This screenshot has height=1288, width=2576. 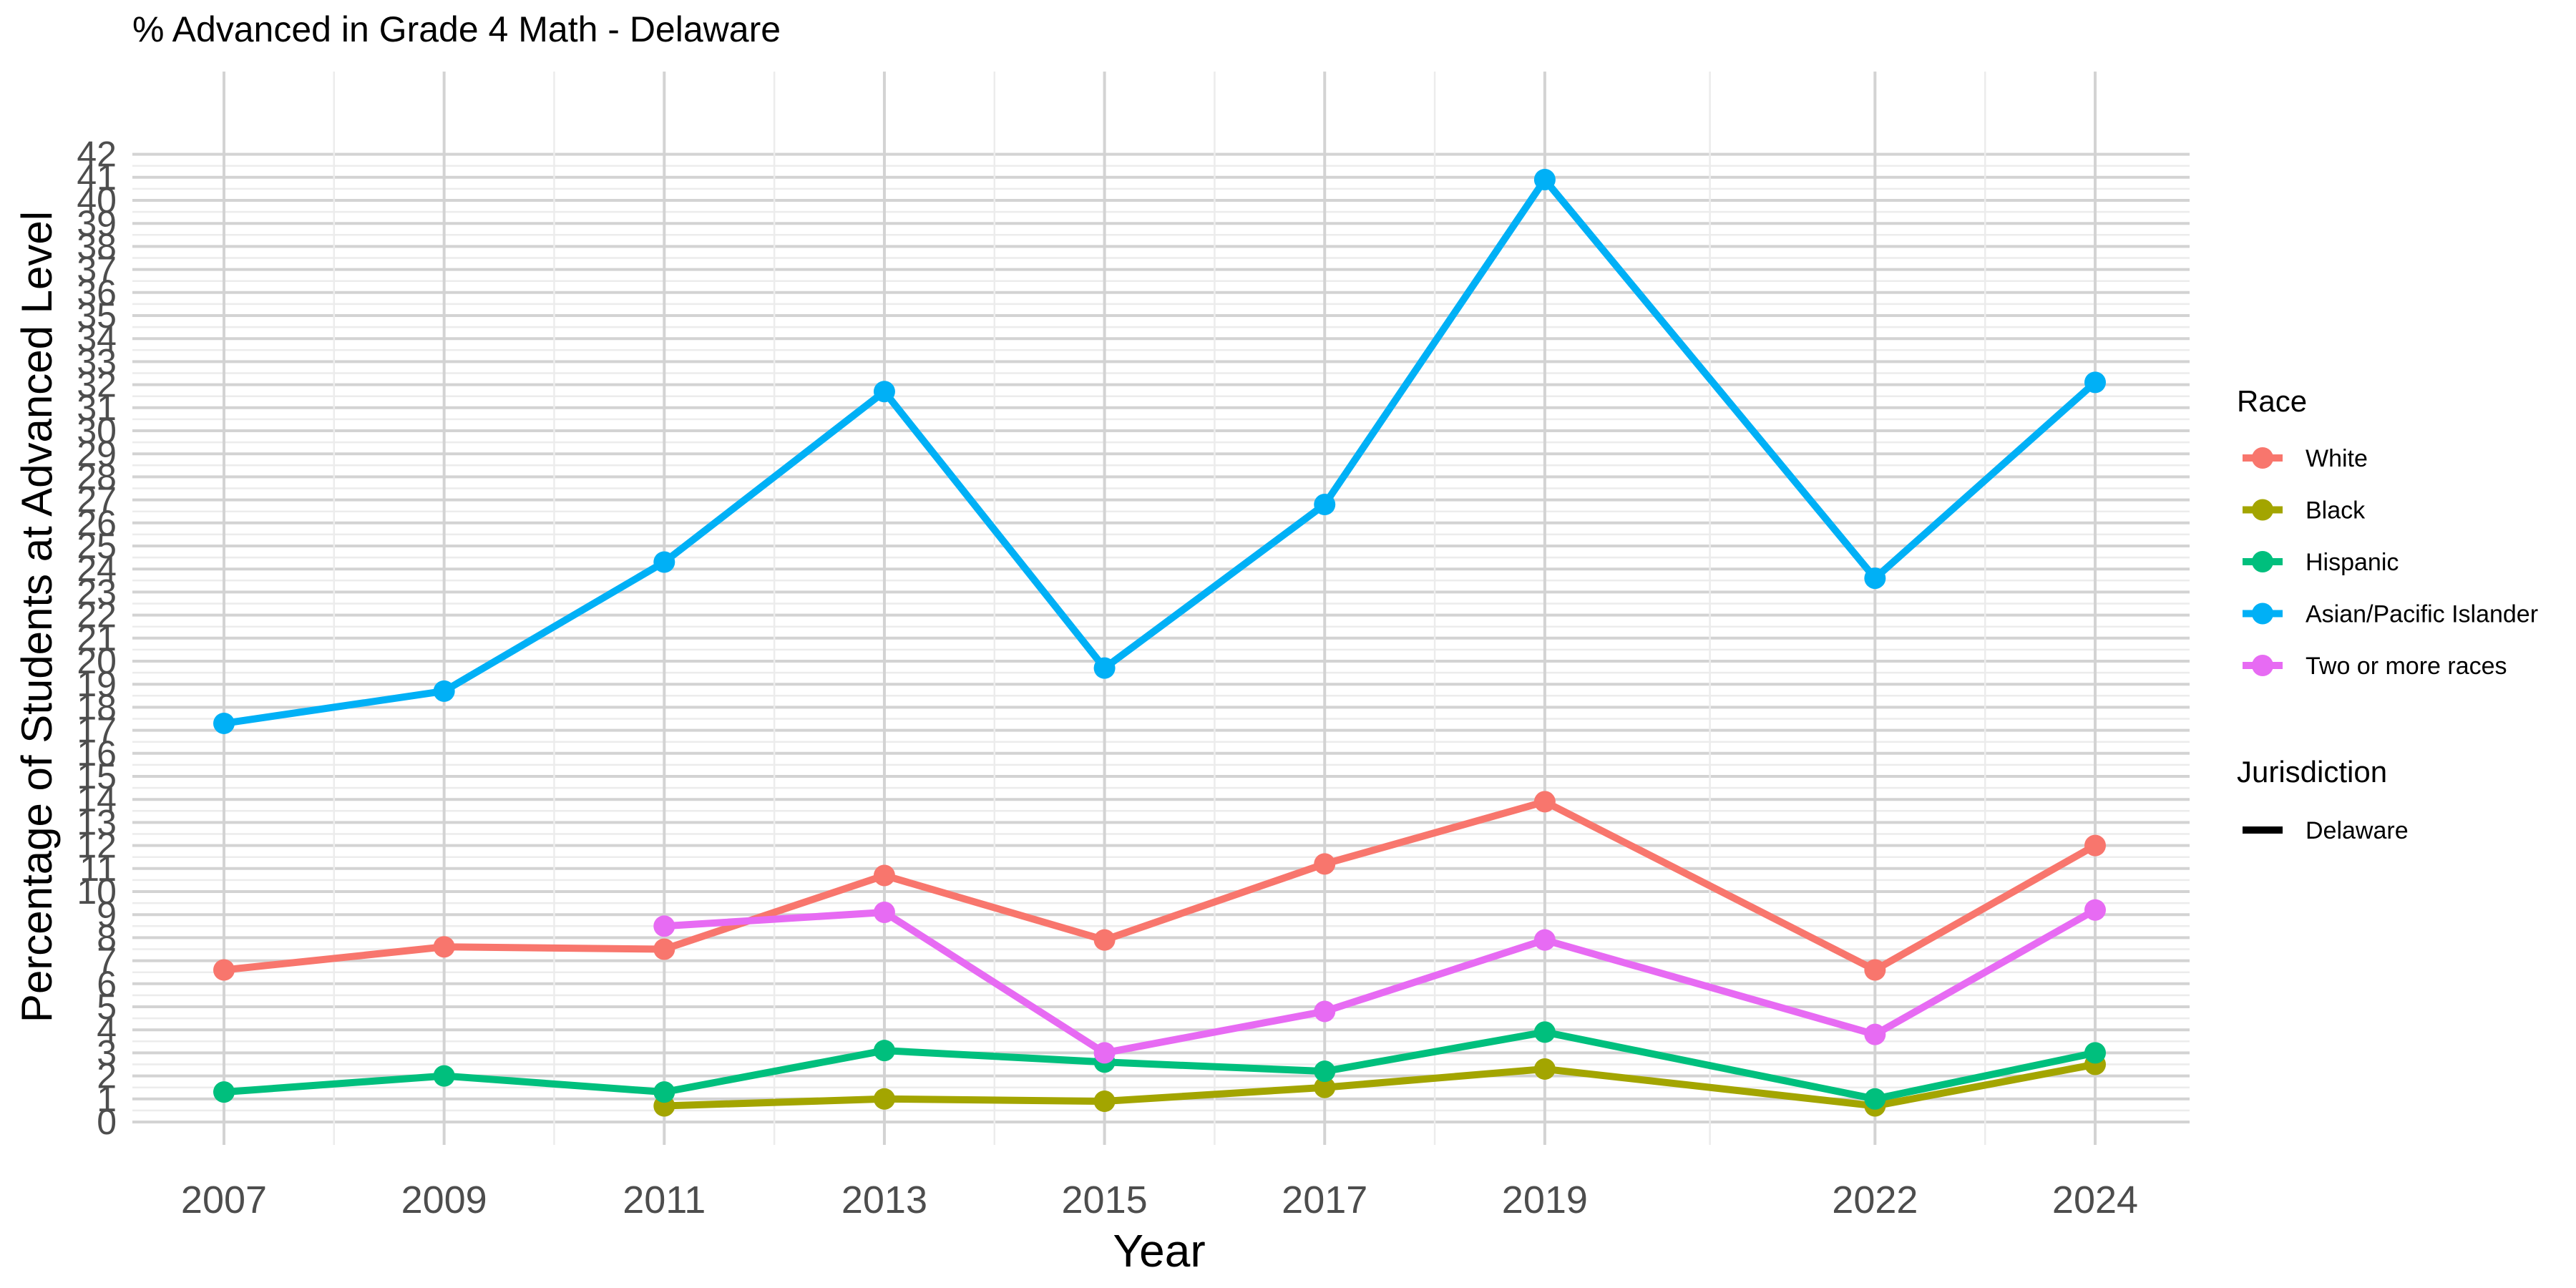 What do you see at coordinates (107, 1007) in the screenshot?
I see `y-tick-label: 5` at bounding box center [107, 1007].